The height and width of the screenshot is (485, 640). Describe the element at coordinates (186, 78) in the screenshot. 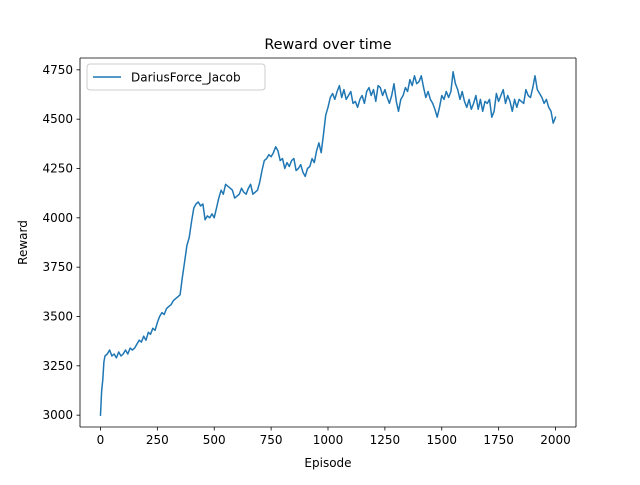

I see `legend-label-0: DariusForce_Jacob` at that location.